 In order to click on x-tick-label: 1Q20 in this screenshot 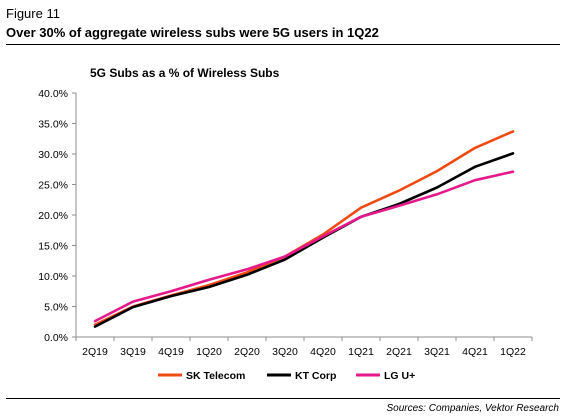, I will do `click(209, 352)`.